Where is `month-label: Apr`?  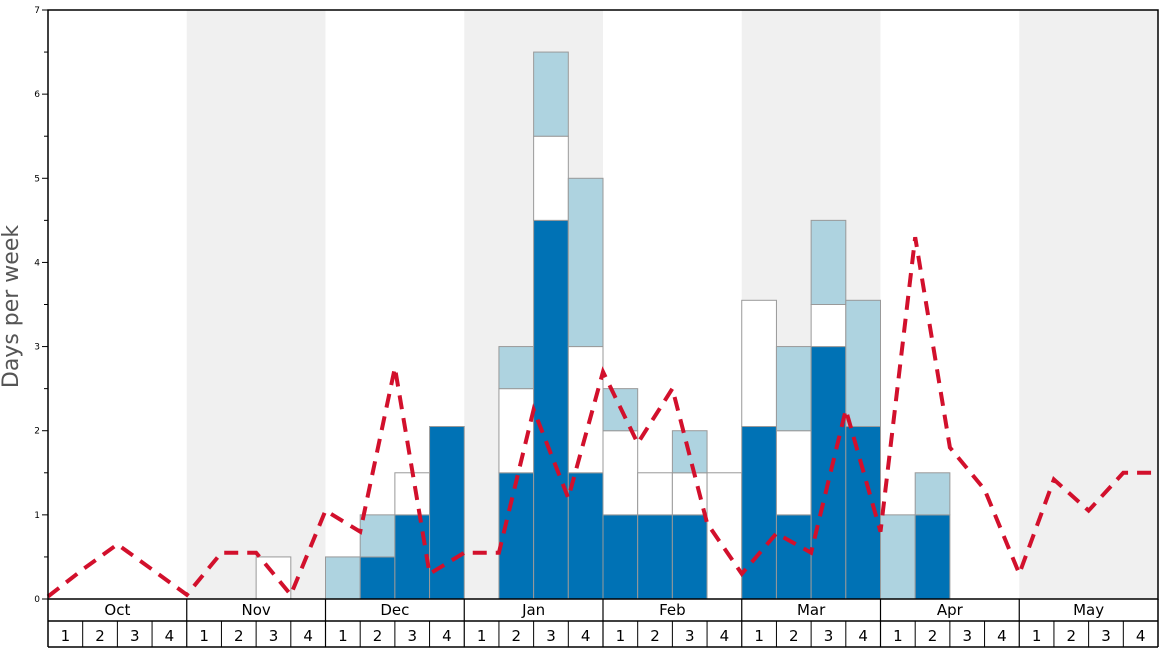 month-label: Apr is located at coordinates (950, 610).